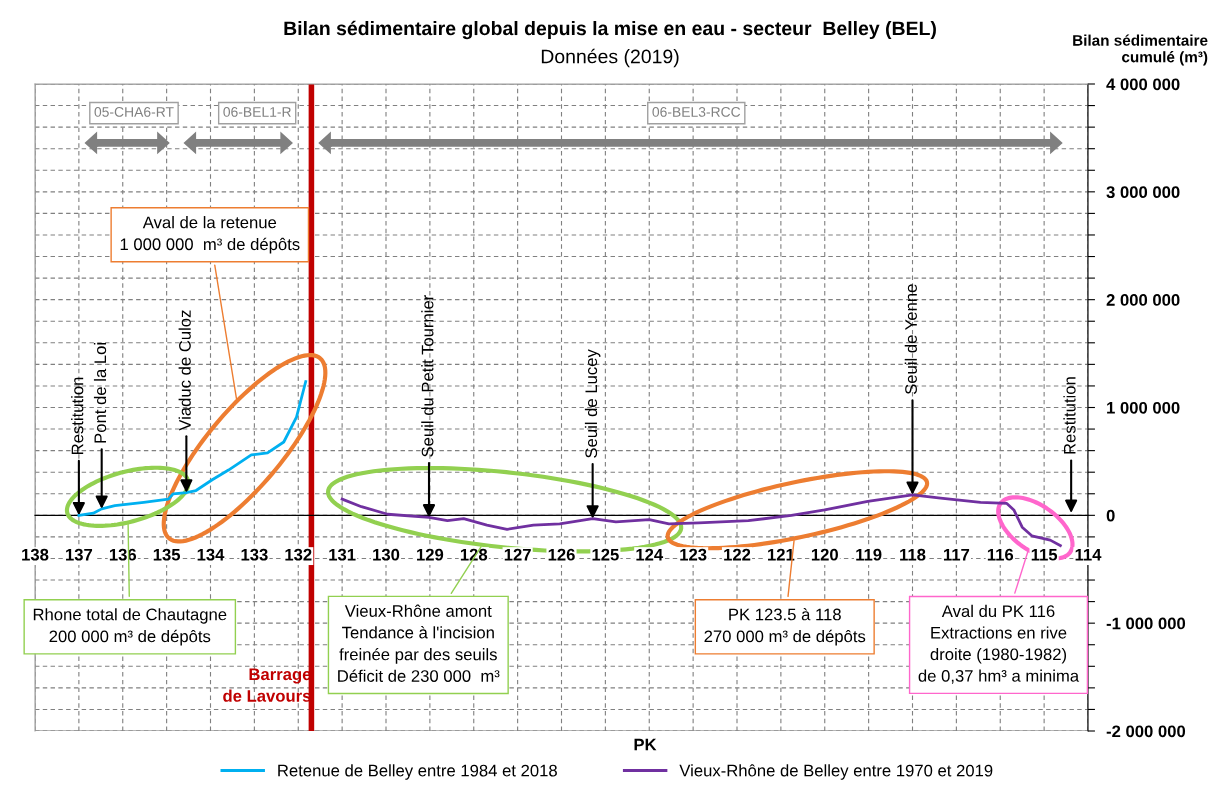 This screenshot has width=1215, height=798. What do you see at coordinates (427, 376) in the screenshot?
I see `annotation: Seuil du Petit Tournier` at bounding box center [427, 376].